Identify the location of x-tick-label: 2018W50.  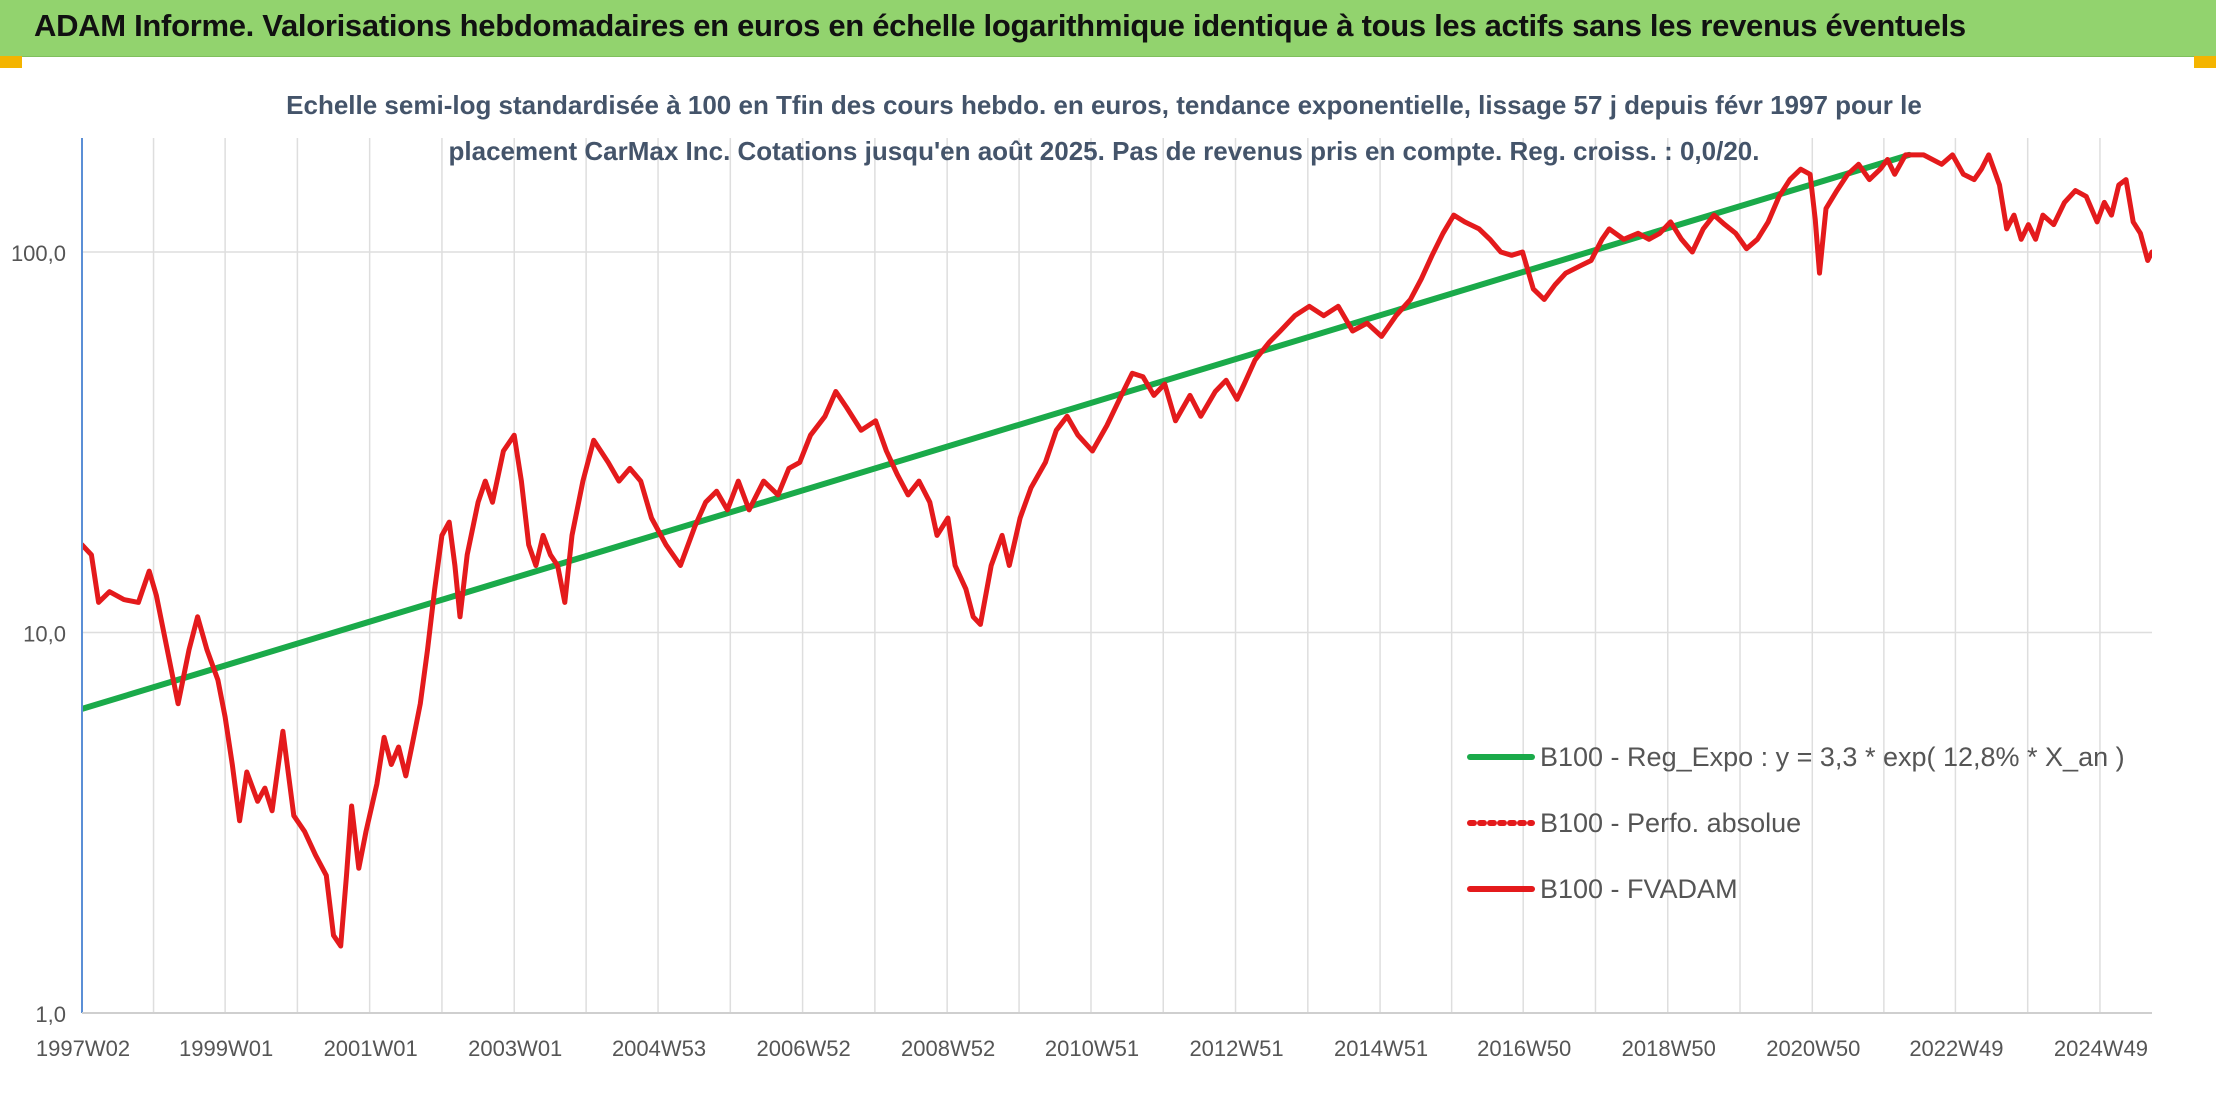
(1669, 1048).